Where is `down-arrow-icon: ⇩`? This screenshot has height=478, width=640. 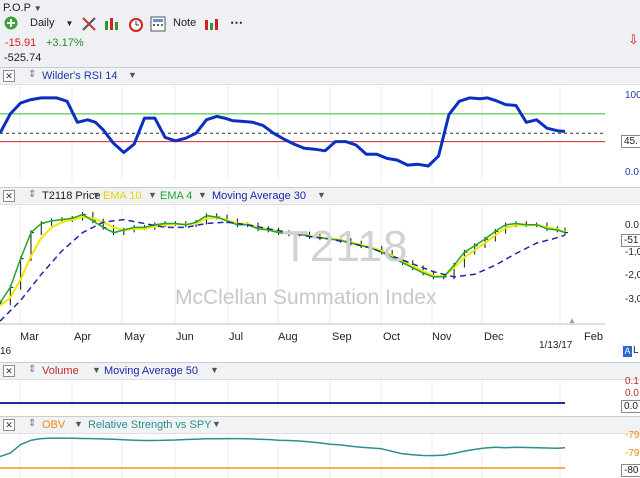 down-arrow-icon: ⇩ is located at coordinates (633, 39).